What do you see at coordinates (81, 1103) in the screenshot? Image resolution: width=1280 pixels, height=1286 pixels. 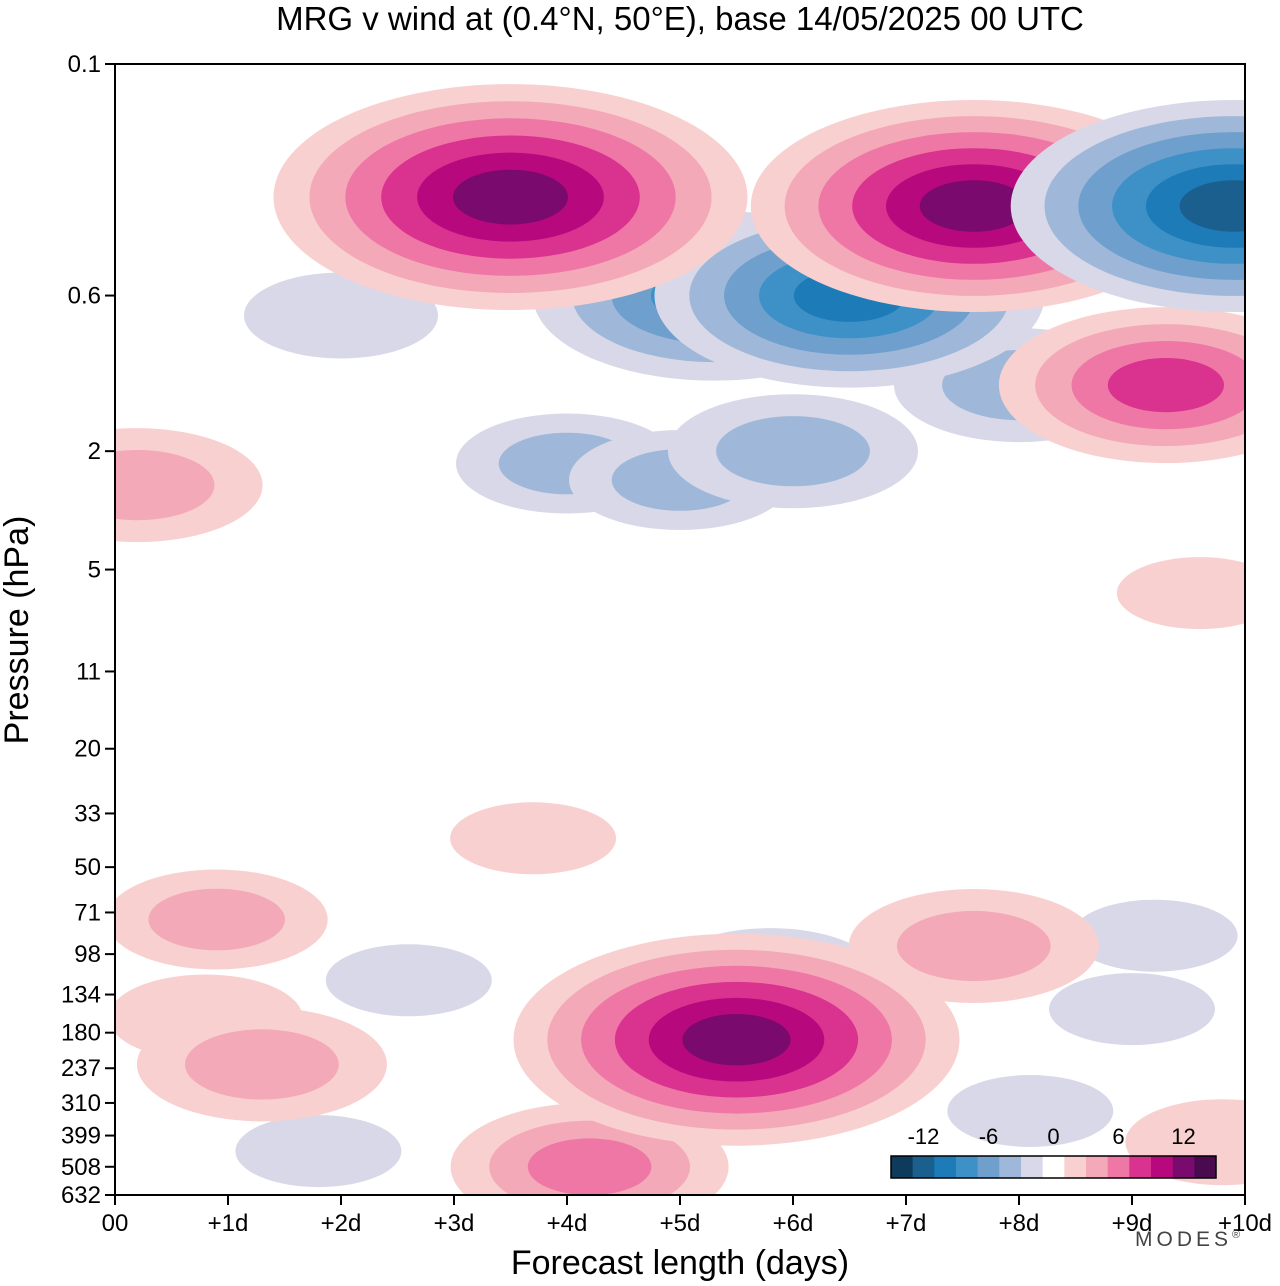 I see `y-tick-label: 310` at bounding box center [81, 1103].